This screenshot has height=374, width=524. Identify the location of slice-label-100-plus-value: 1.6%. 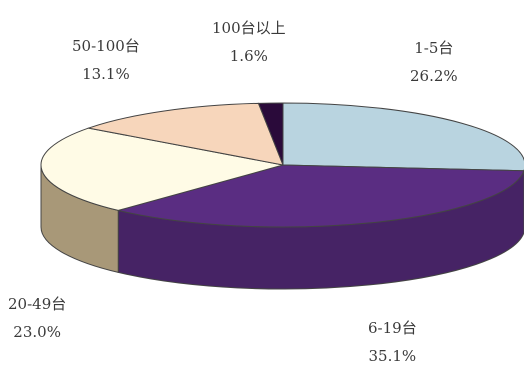
(248, 56).